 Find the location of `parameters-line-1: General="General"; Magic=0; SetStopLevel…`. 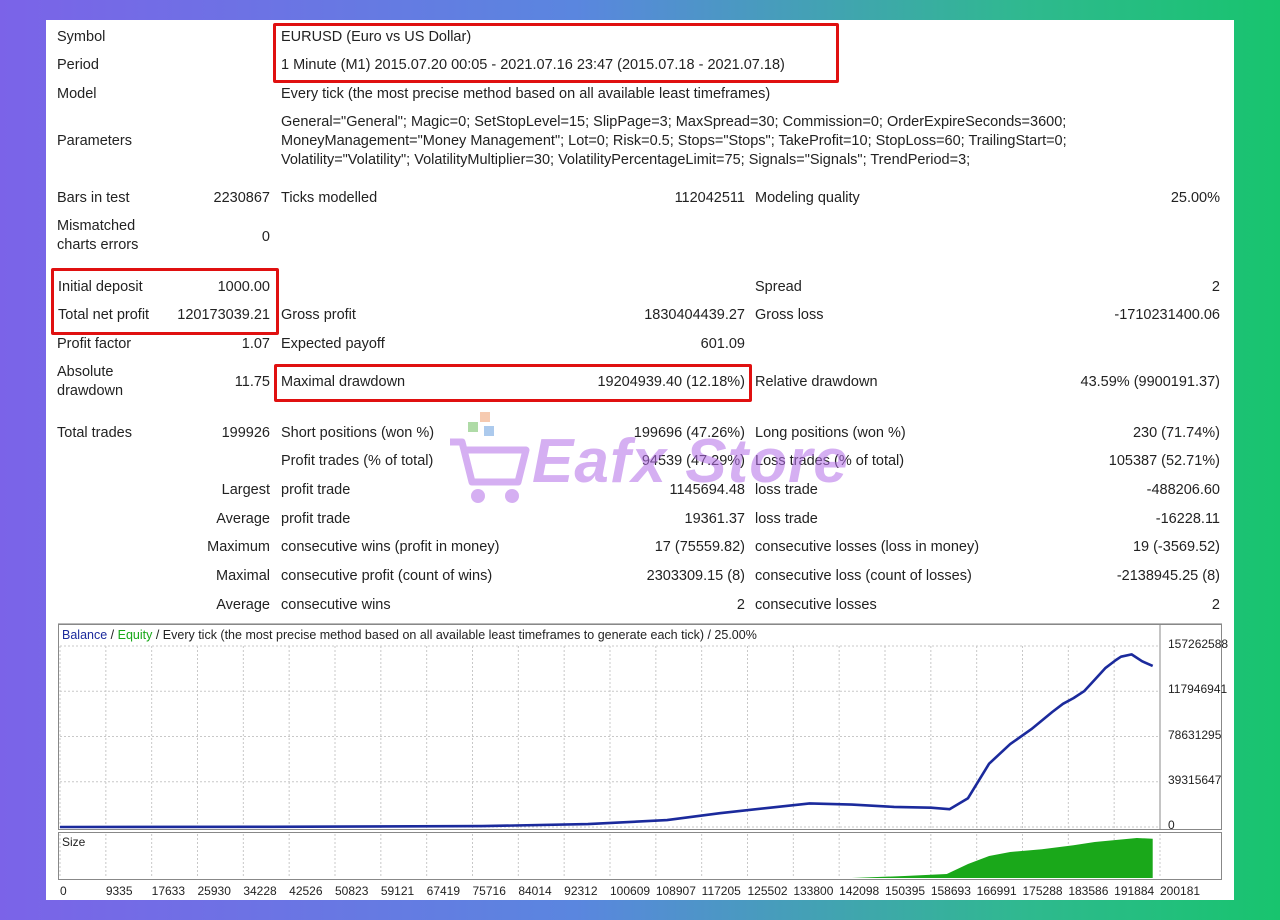

parameters-line-1: General="General"; Magic=0; SetStopLevel… is located at coordinates (674, 122).